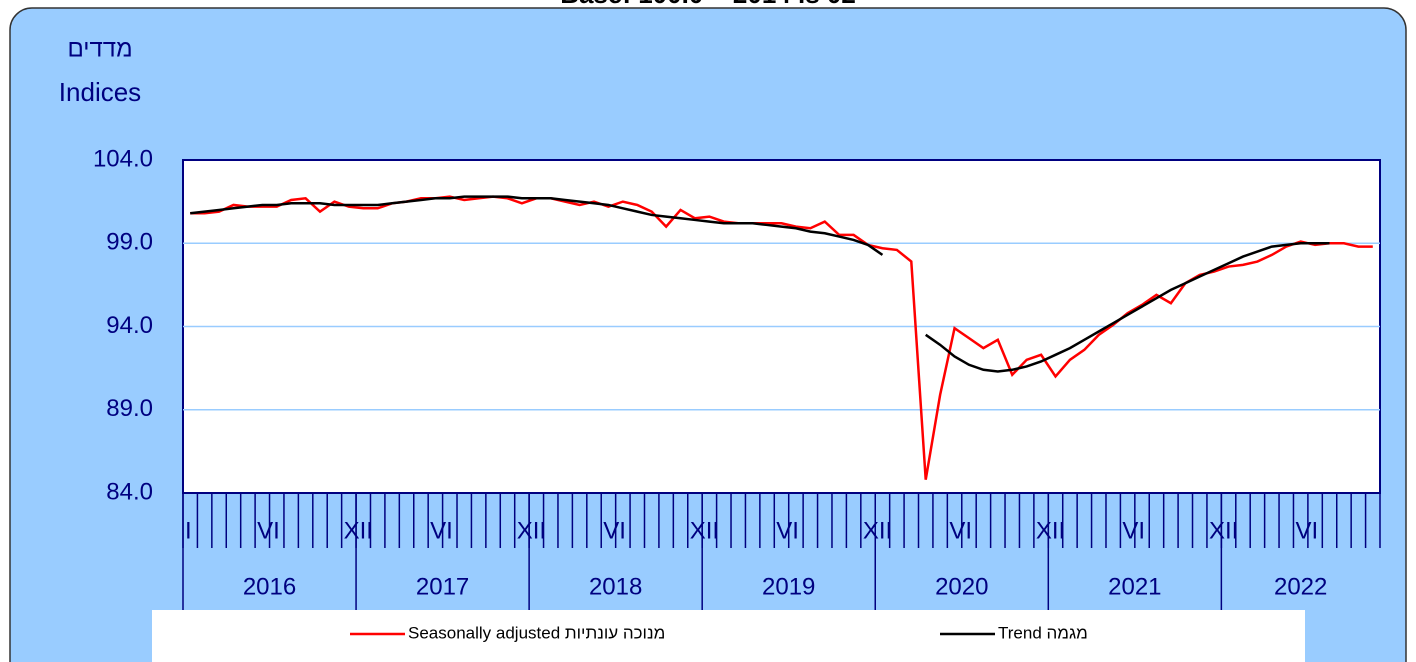 The width and height of the screenshot is (1416, 662). Describe the element at coordinates (961, 586) in the screenshot. I see `year-label: 2020` at that location.